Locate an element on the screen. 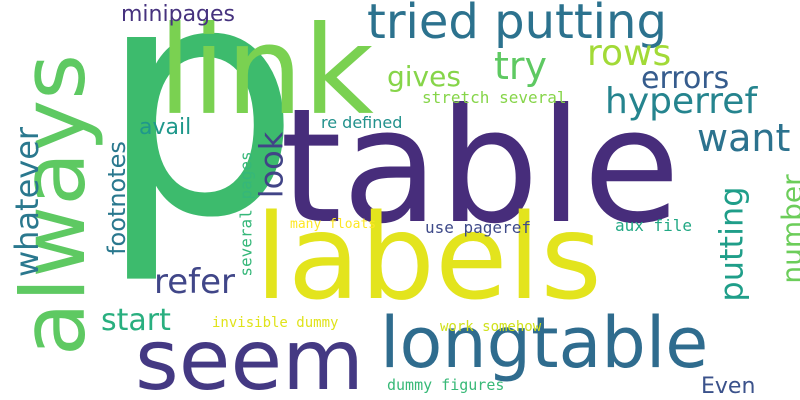  word-avail: avail is located at coordinates (165, 127).